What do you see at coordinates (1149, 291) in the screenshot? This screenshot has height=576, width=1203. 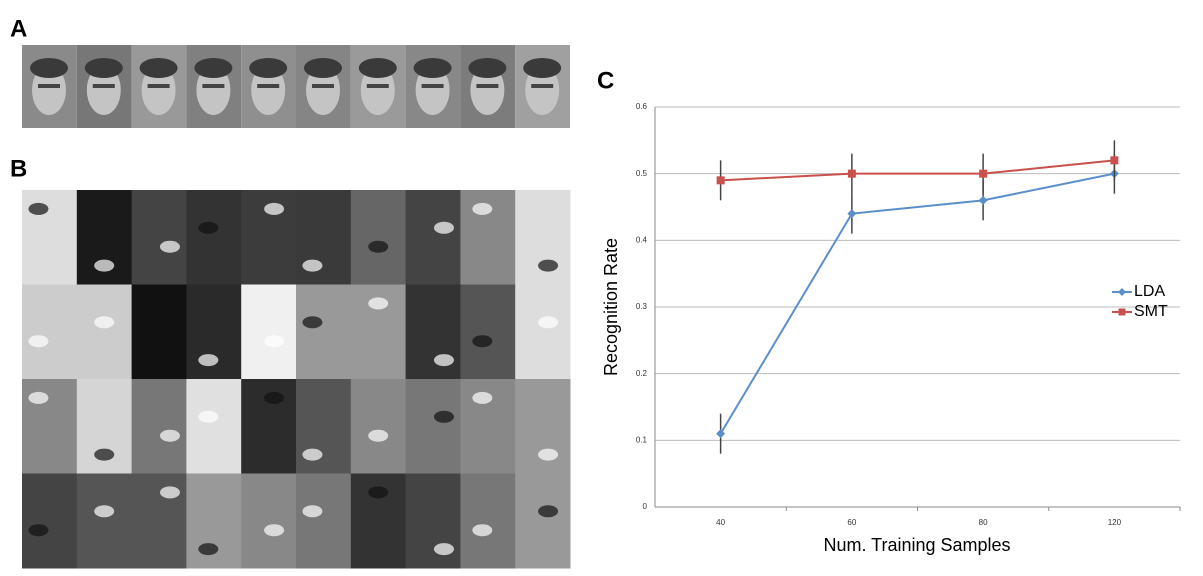 I see `legend-label: LDA` at bounding box center [1149, 291].